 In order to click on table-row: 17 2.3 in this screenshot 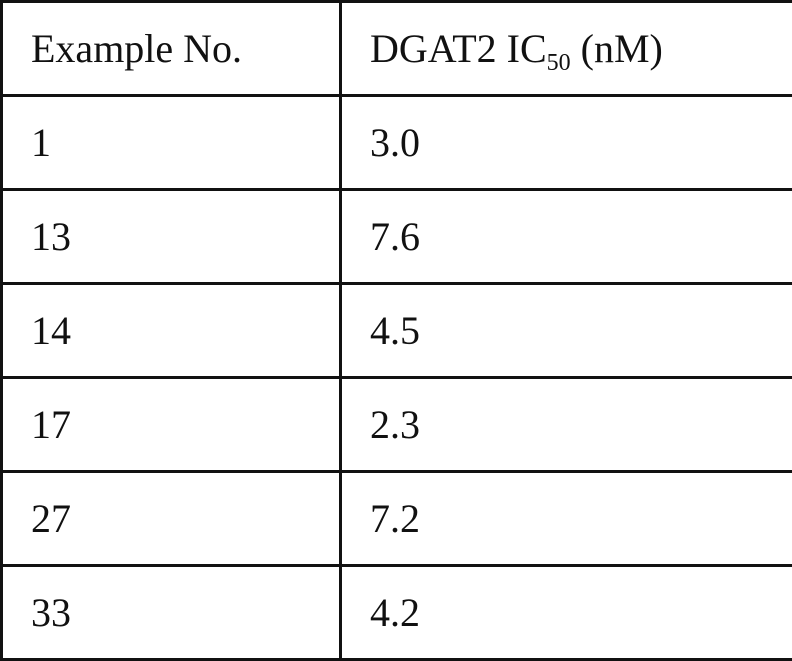, I will do `click(397, 425)`.